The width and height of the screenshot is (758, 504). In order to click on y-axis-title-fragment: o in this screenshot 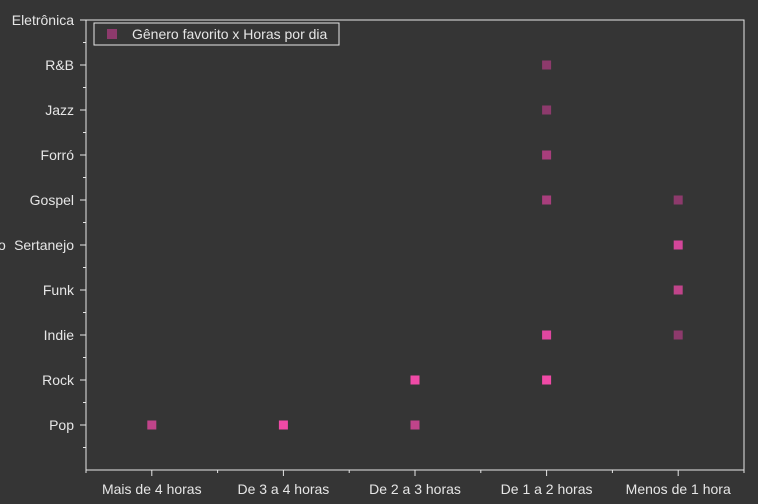, I will do `click(3, 245)`.